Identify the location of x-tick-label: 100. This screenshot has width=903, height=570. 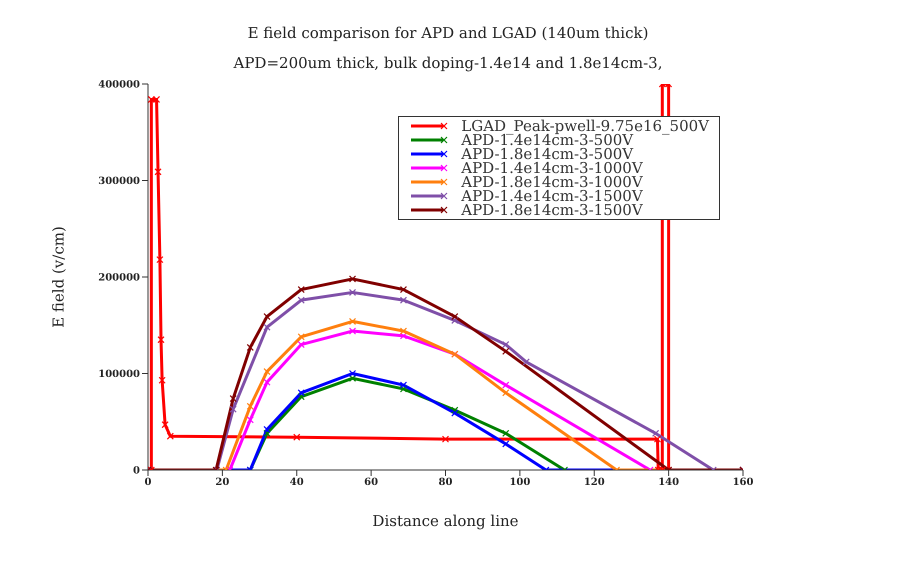
(519, 482).